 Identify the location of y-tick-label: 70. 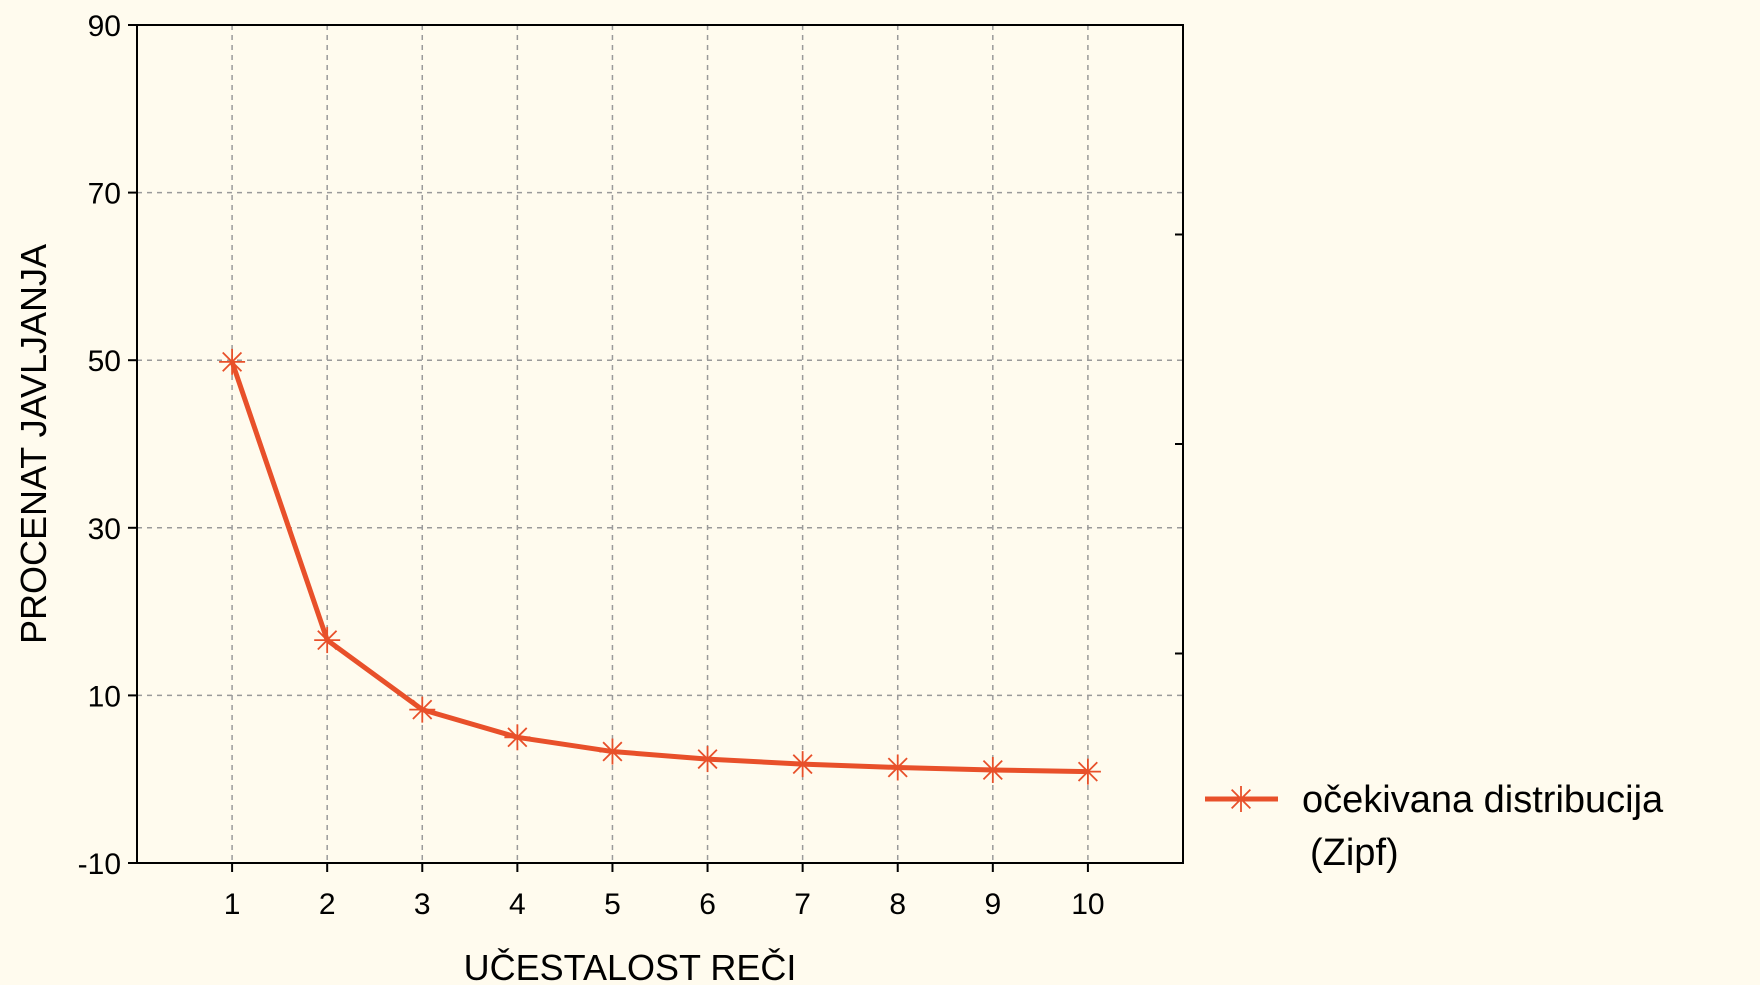
(104, 194).